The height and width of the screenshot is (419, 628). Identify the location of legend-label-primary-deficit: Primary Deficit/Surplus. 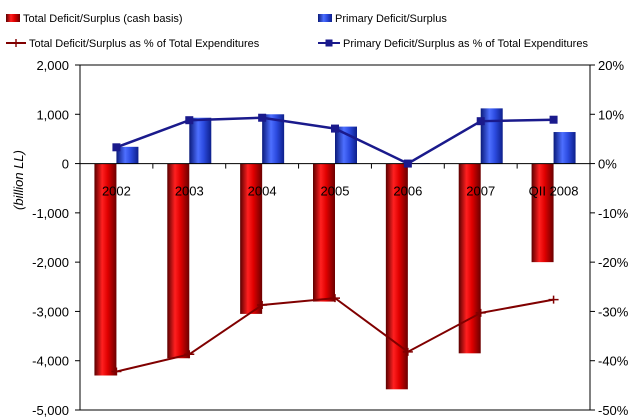
(391, 19).